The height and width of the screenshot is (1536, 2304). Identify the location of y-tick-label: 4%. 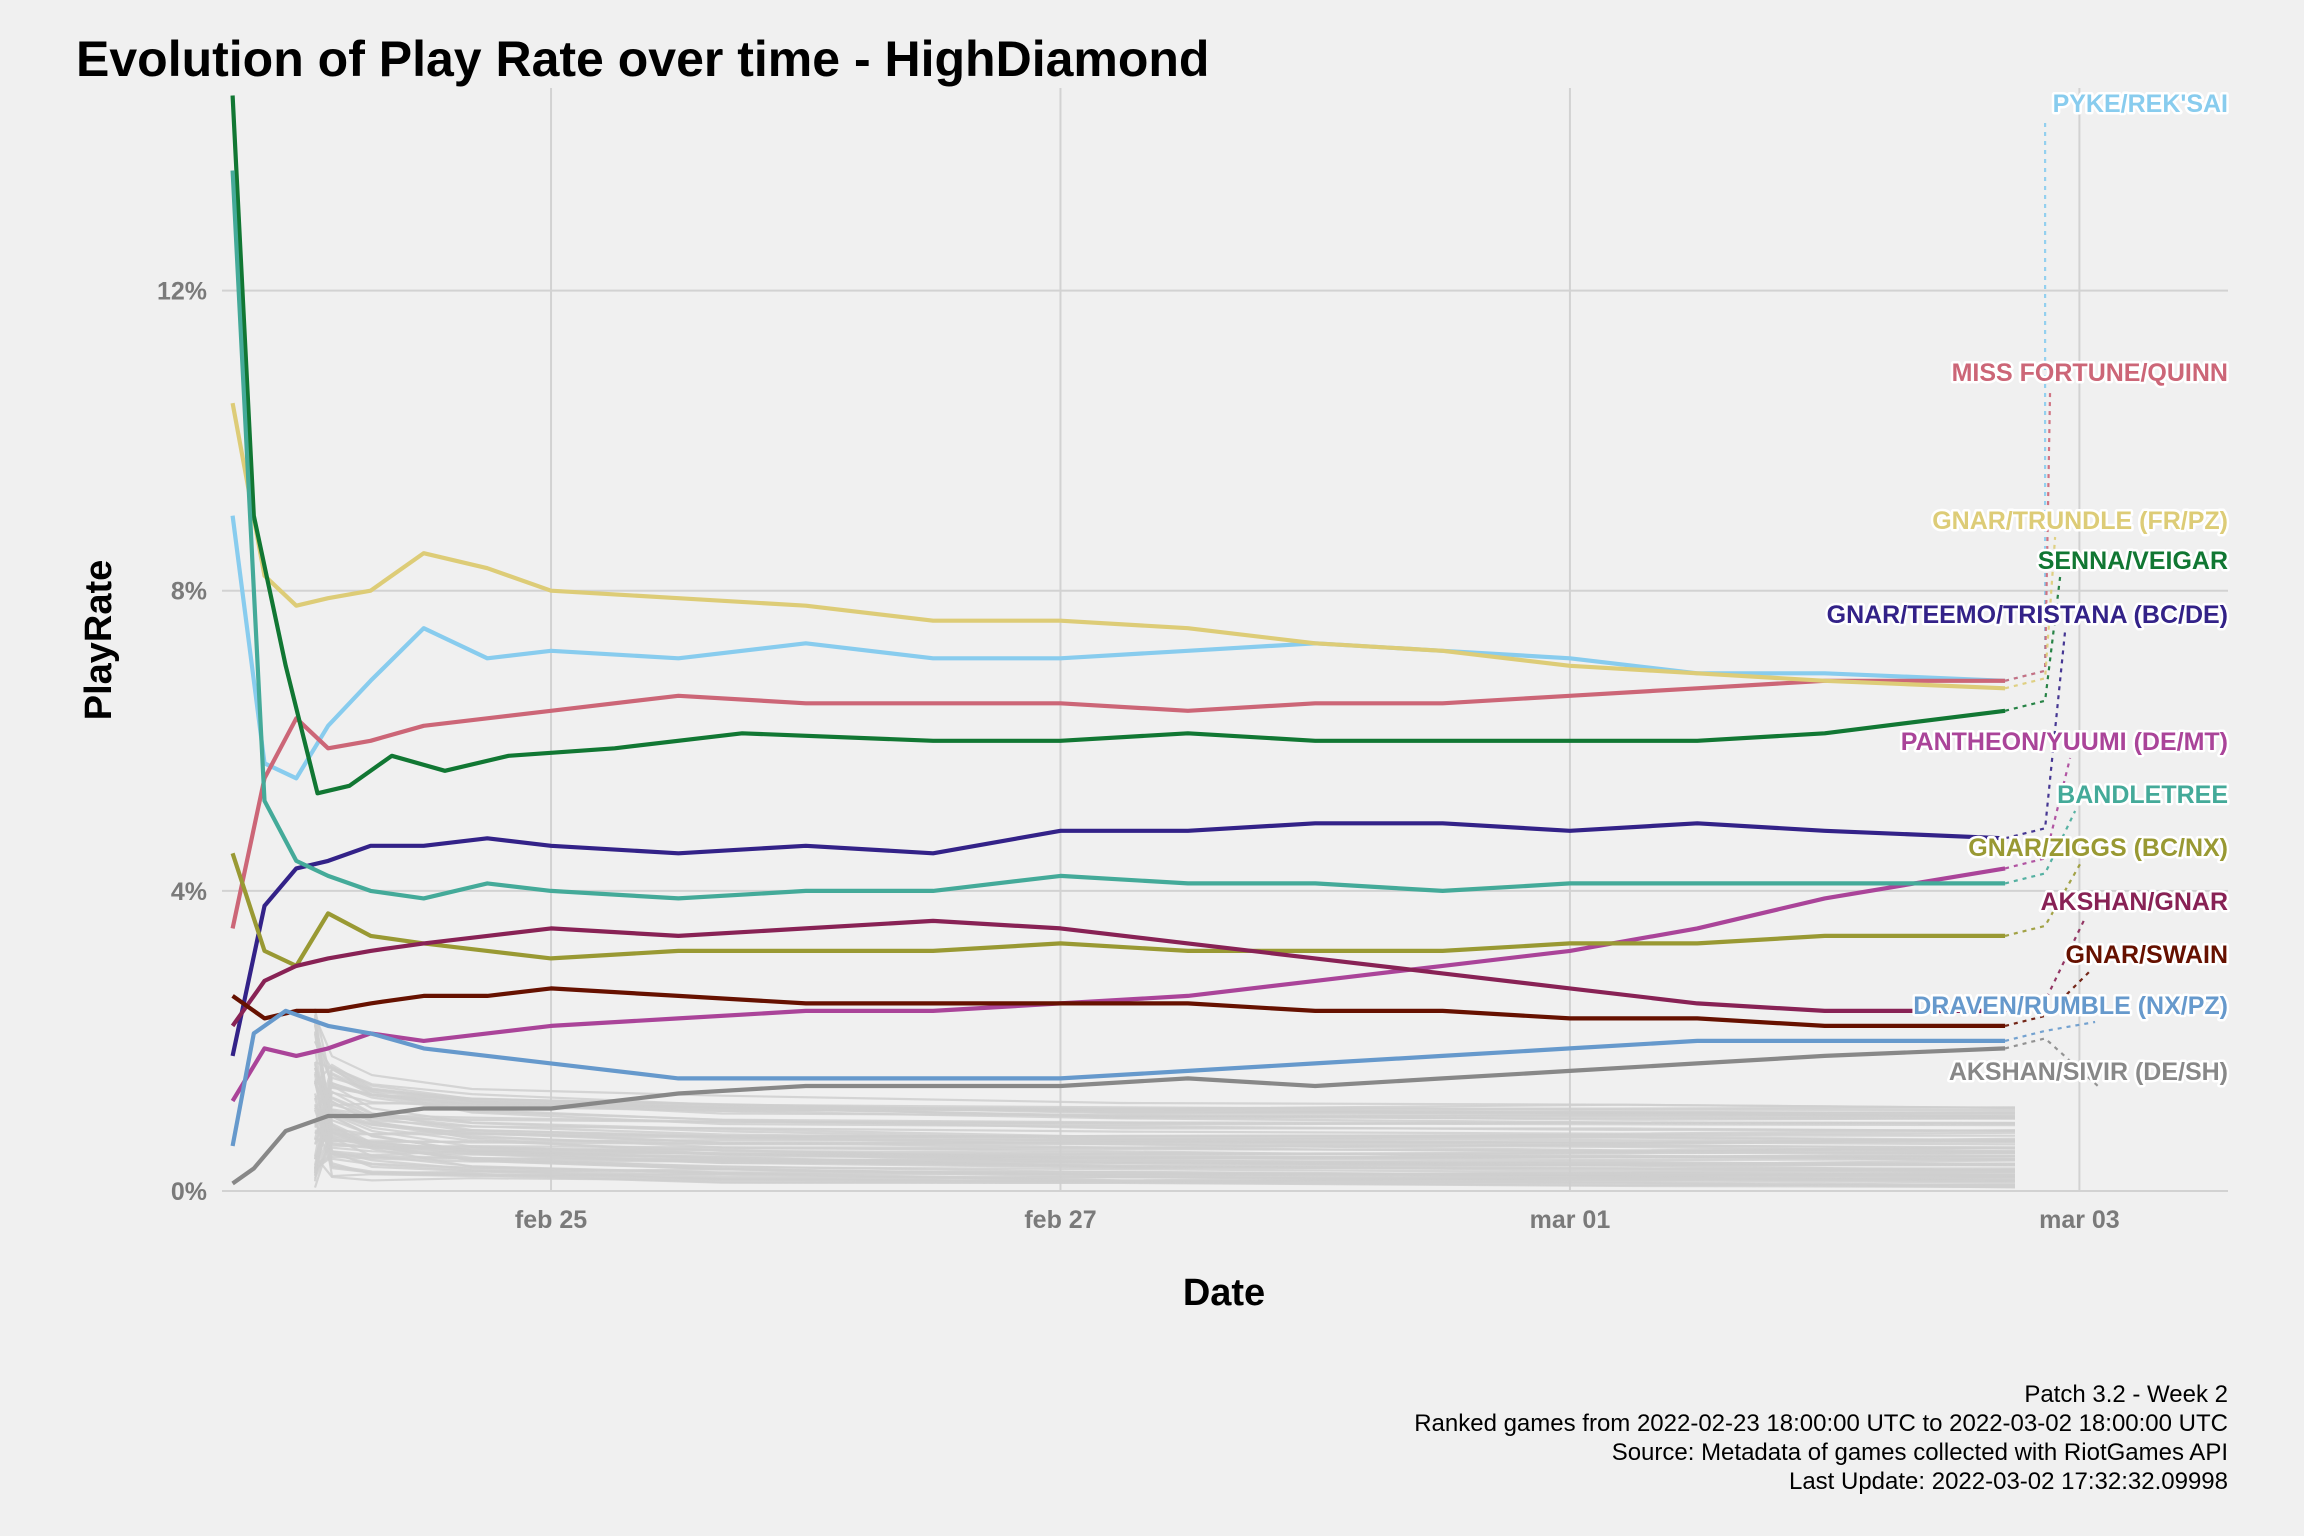
(189, 892).